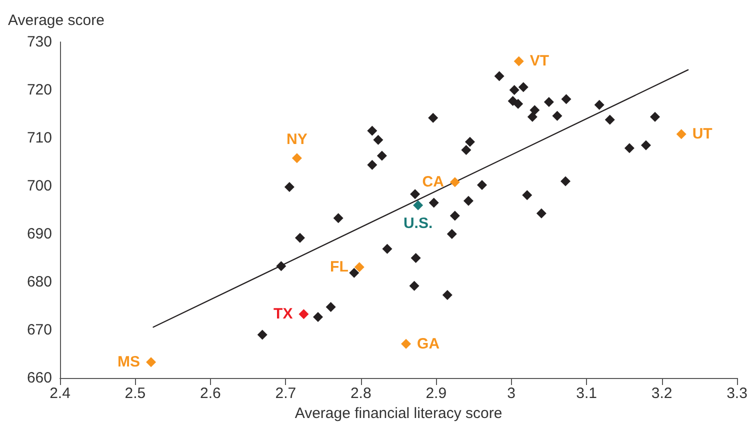 Image resolution: width=754 pixels, height=430 pixels. Describe the element at coordinates (433, 182) in the screenshot. I see `series-label: CA` at that location.